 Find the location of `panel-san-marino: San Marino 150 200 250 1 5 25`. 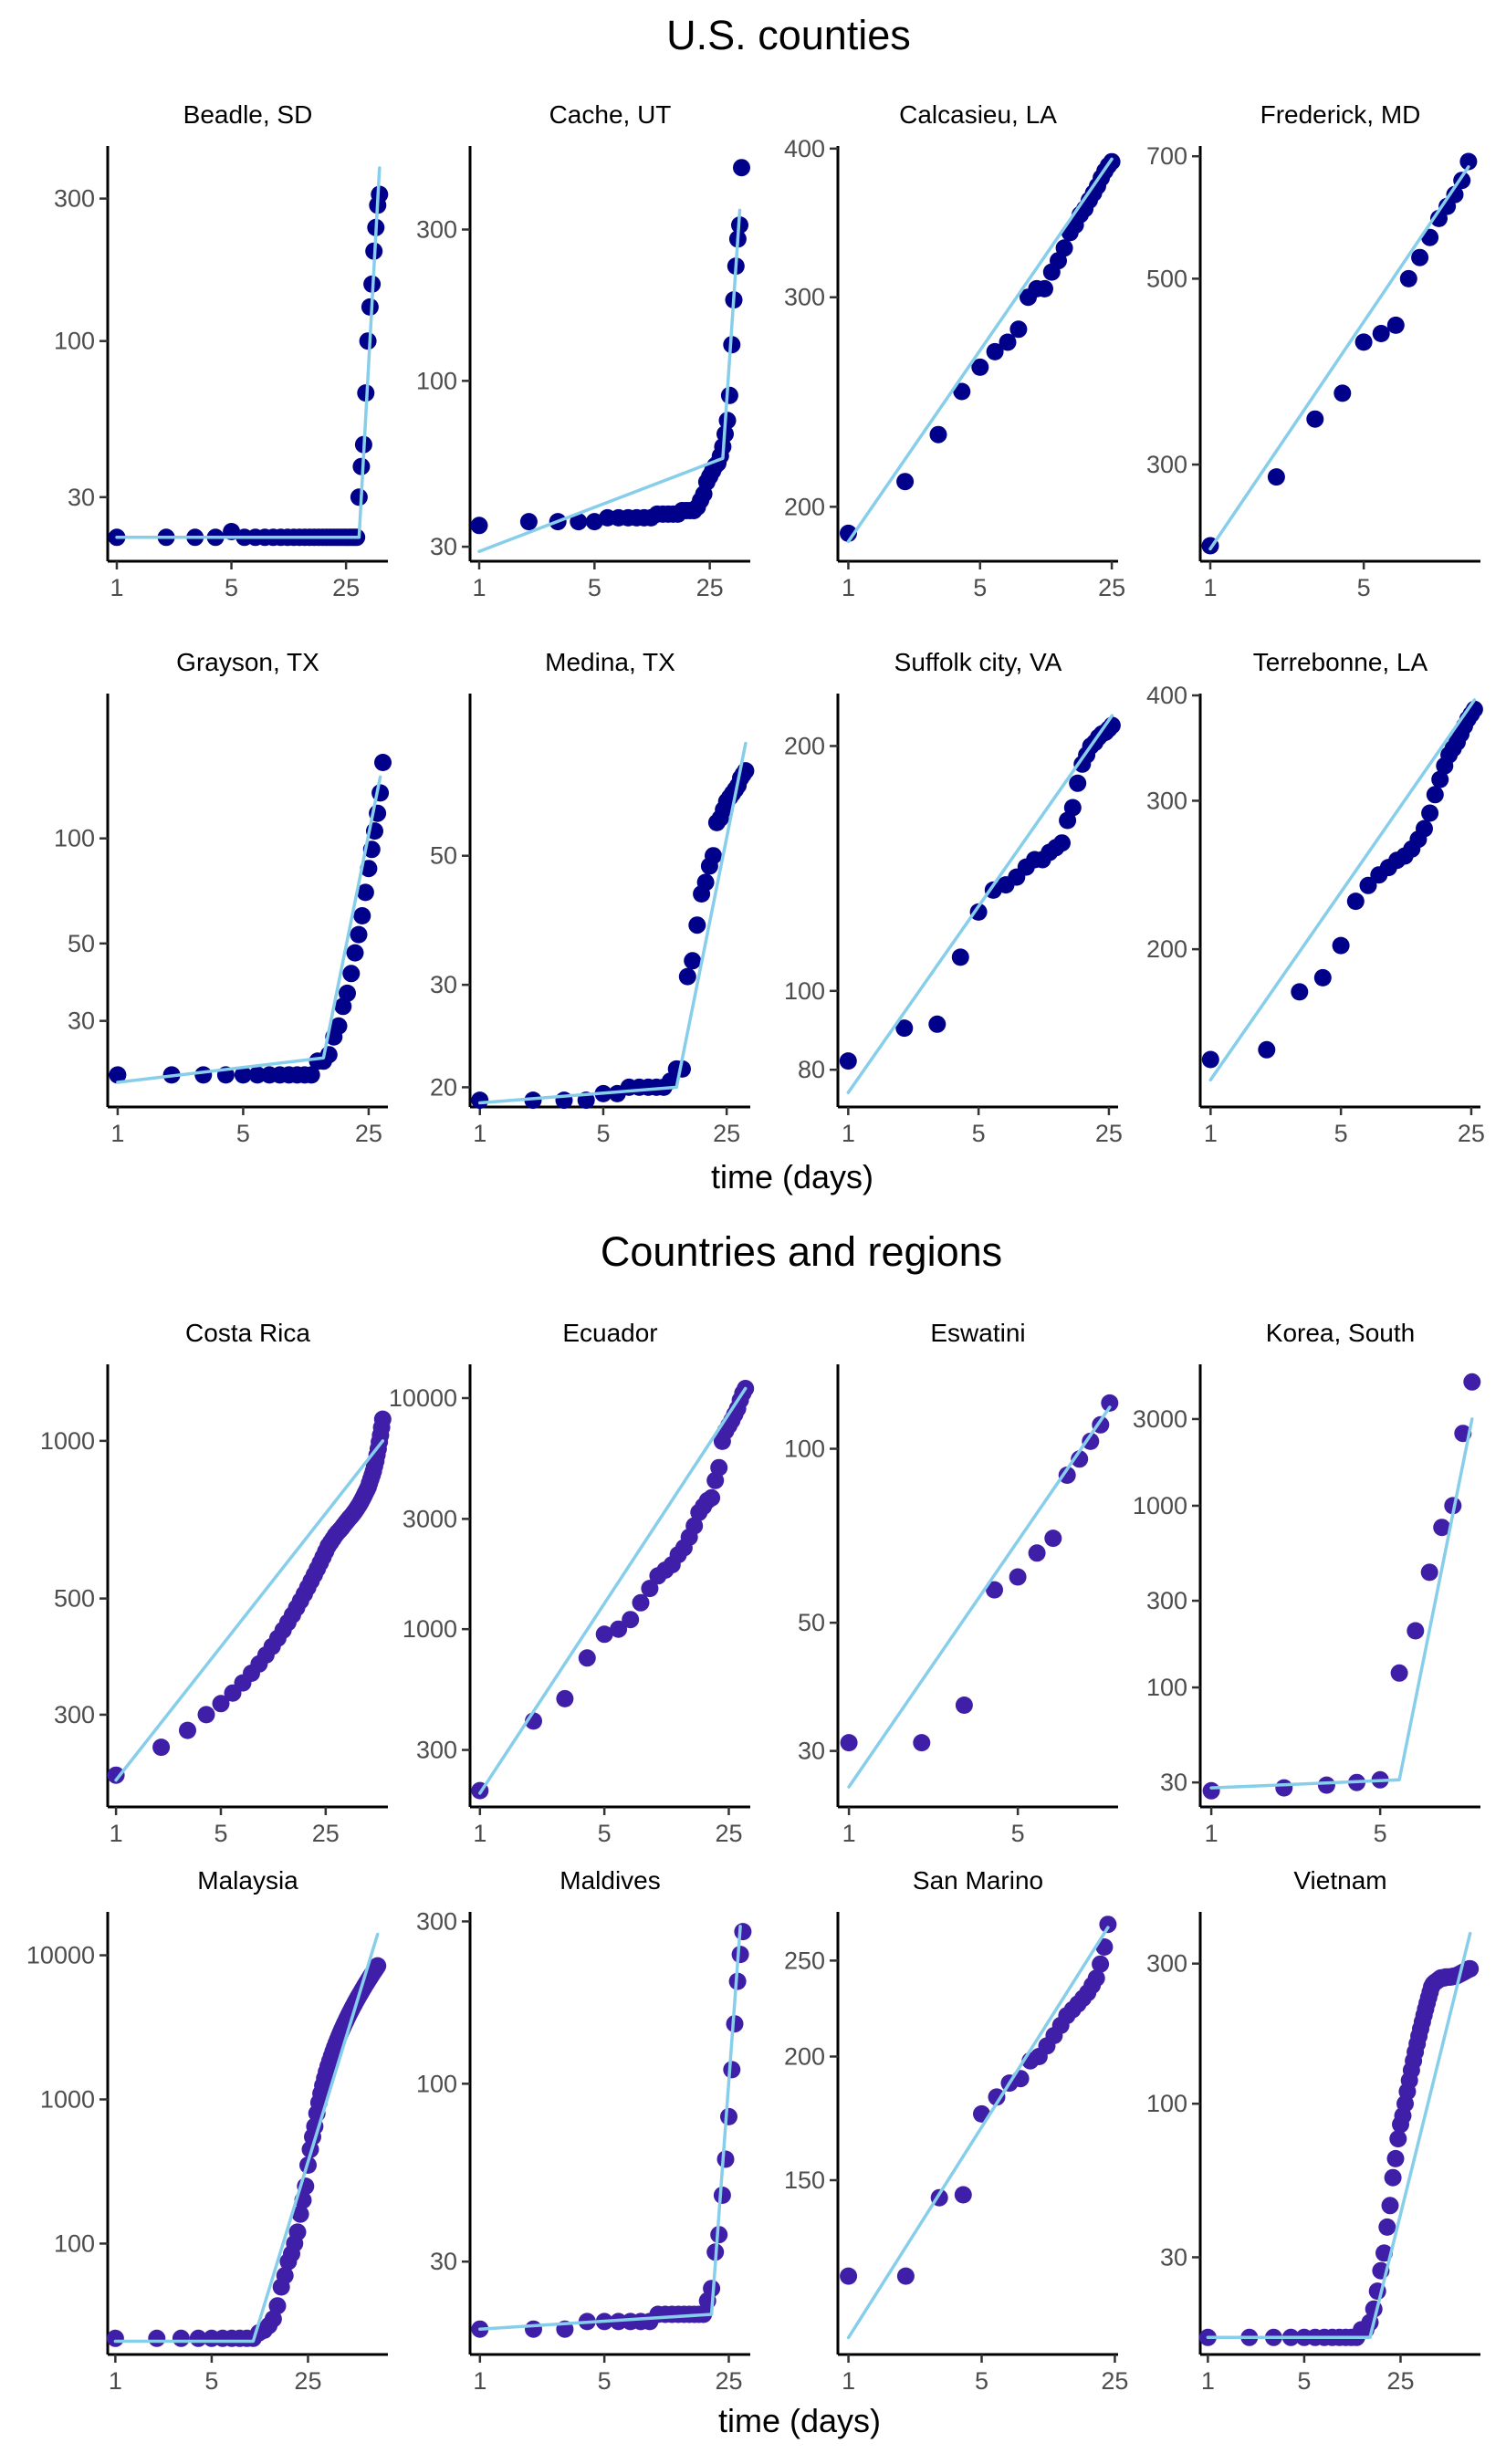

panel-san-marino: San Marino 150 200 250 1 5 25 is located at coordinates (956, 2130).